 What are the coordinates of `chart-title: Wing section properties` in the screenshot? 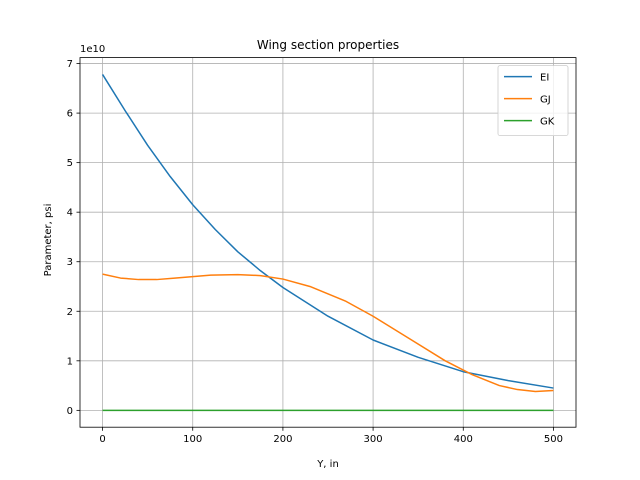 It's located at (328, 45).